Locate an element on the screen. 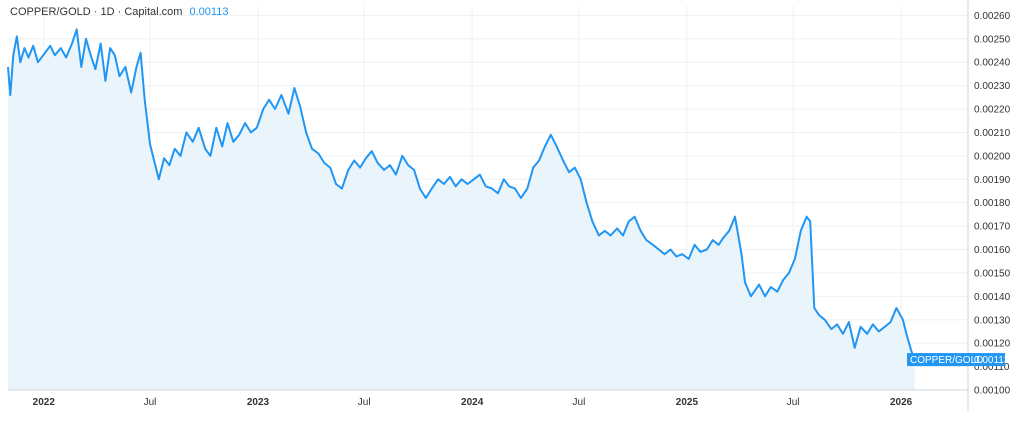  x-tick-label: 2026 is located at coordinates (901, 402).